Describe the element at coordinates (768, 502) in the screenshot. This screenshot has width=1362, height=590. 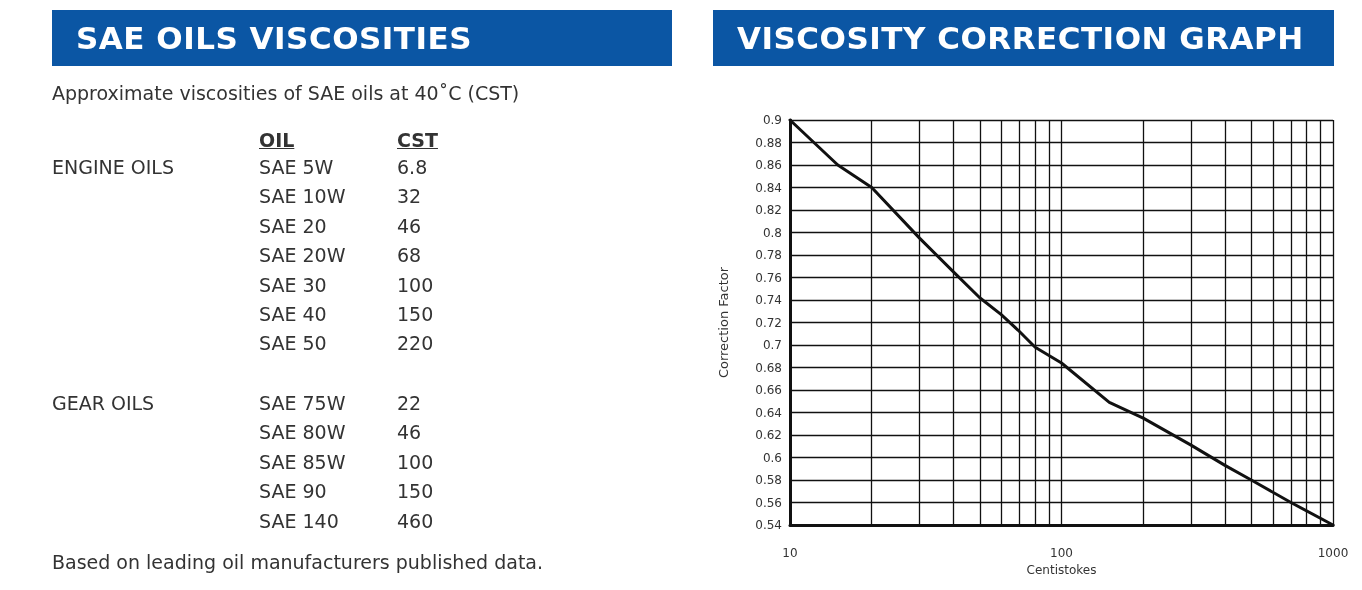
I see `y-tick-label: 0.56` at that location.